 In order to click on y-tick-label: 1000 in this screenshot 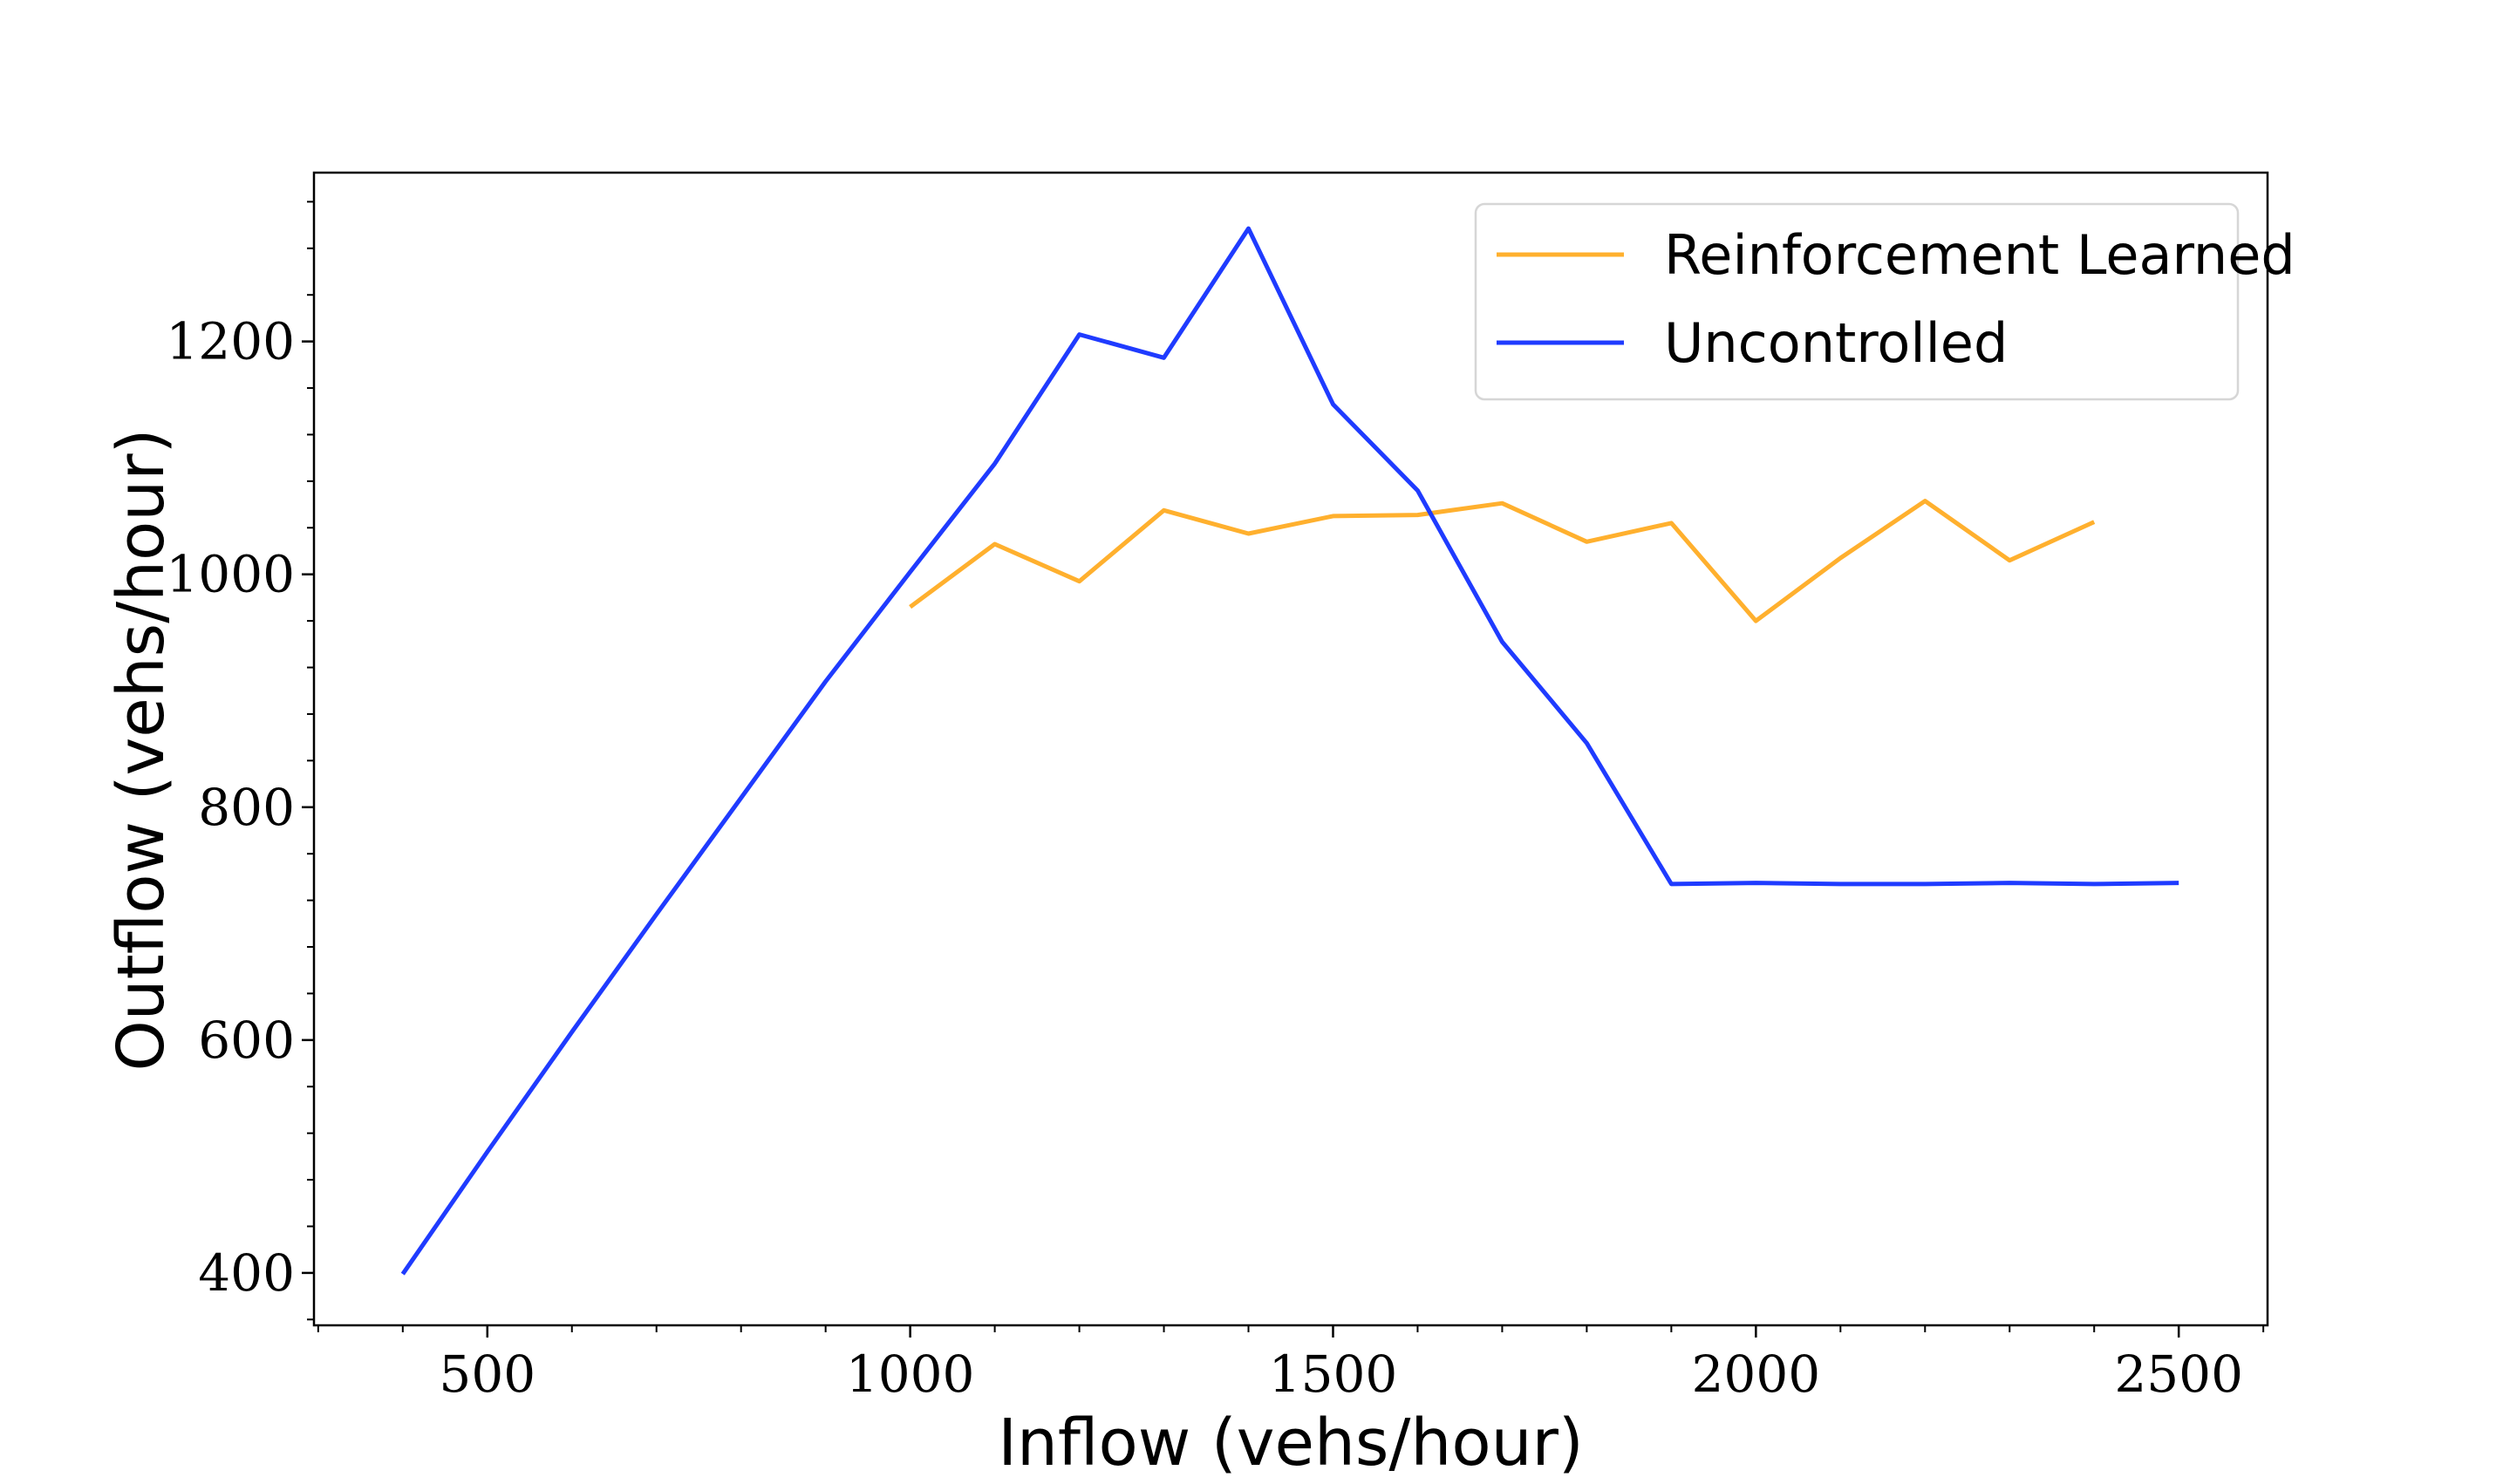, I will do `click(230, 574)`.